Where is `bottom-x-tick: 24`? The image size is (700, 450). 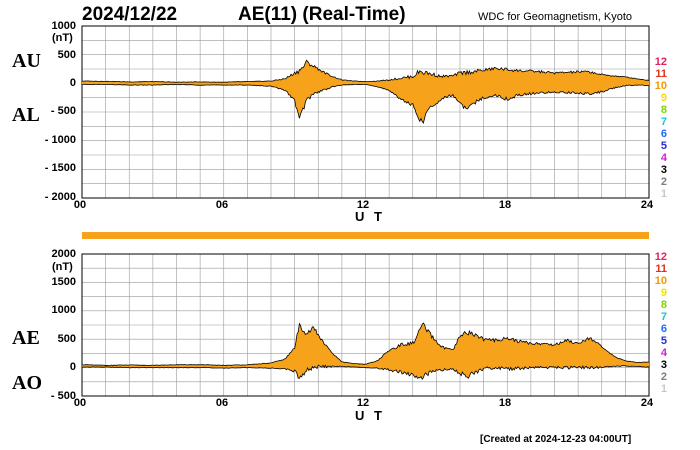 bottom-x-tick: 24 is located at coordinates (647, 403).